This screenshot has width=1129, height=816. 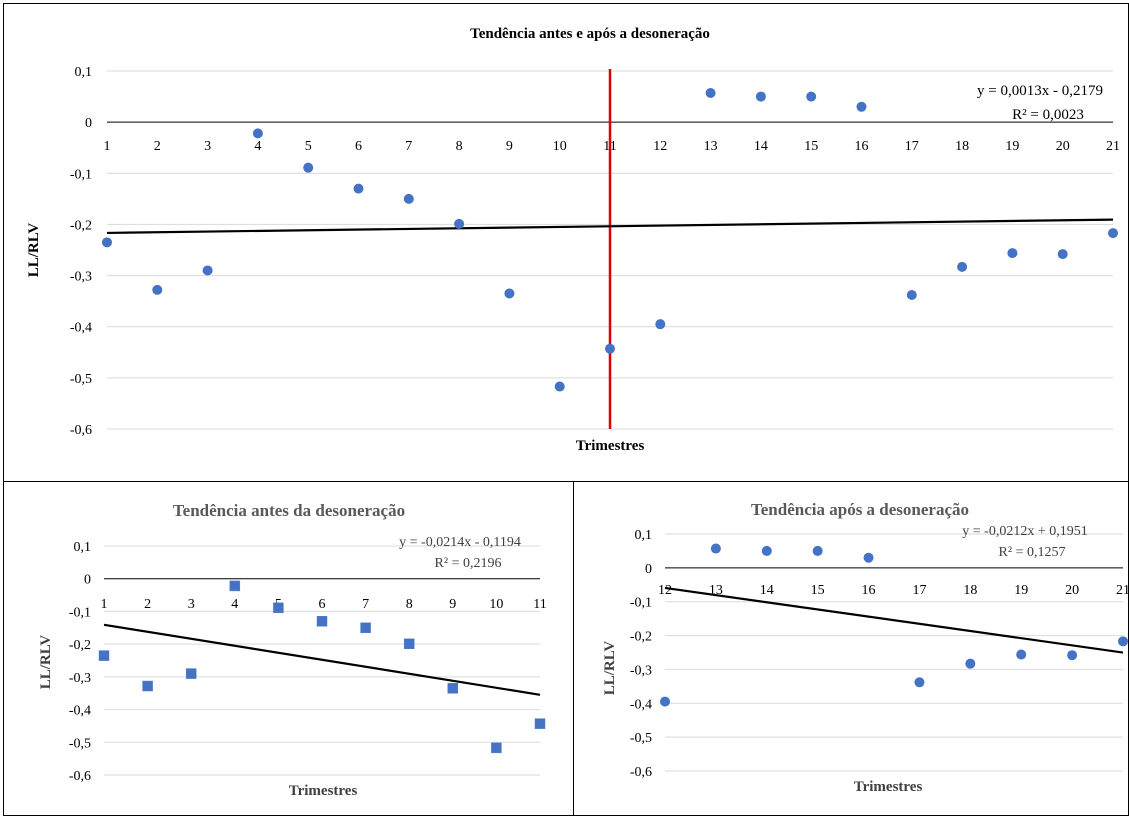 What do you see at coordinates (496, 604) in the screenshot?
I see `x-tick-label: 10` at bounding box center [496, 604].